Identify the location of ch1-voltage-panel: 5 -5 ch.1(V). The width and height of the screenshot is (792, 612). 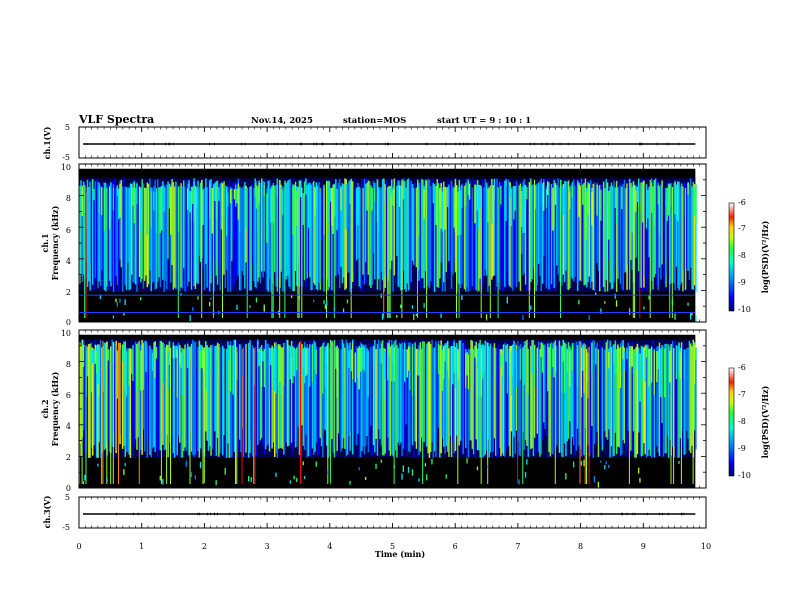
(374, 142).